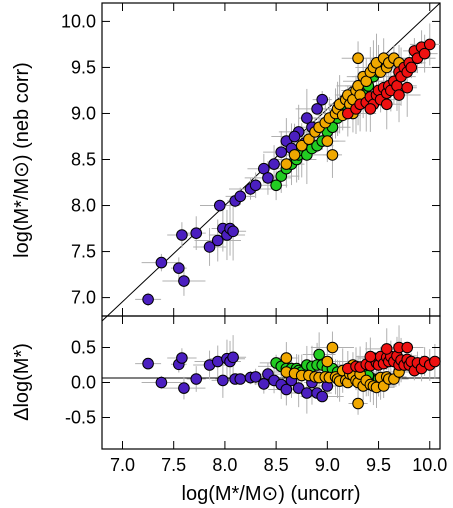 The height and width of the screenshot is (508, 453). Describe the element at coordinates (83, 348) in the screenshot. I see `y-tick-label: 0.5` at that location.